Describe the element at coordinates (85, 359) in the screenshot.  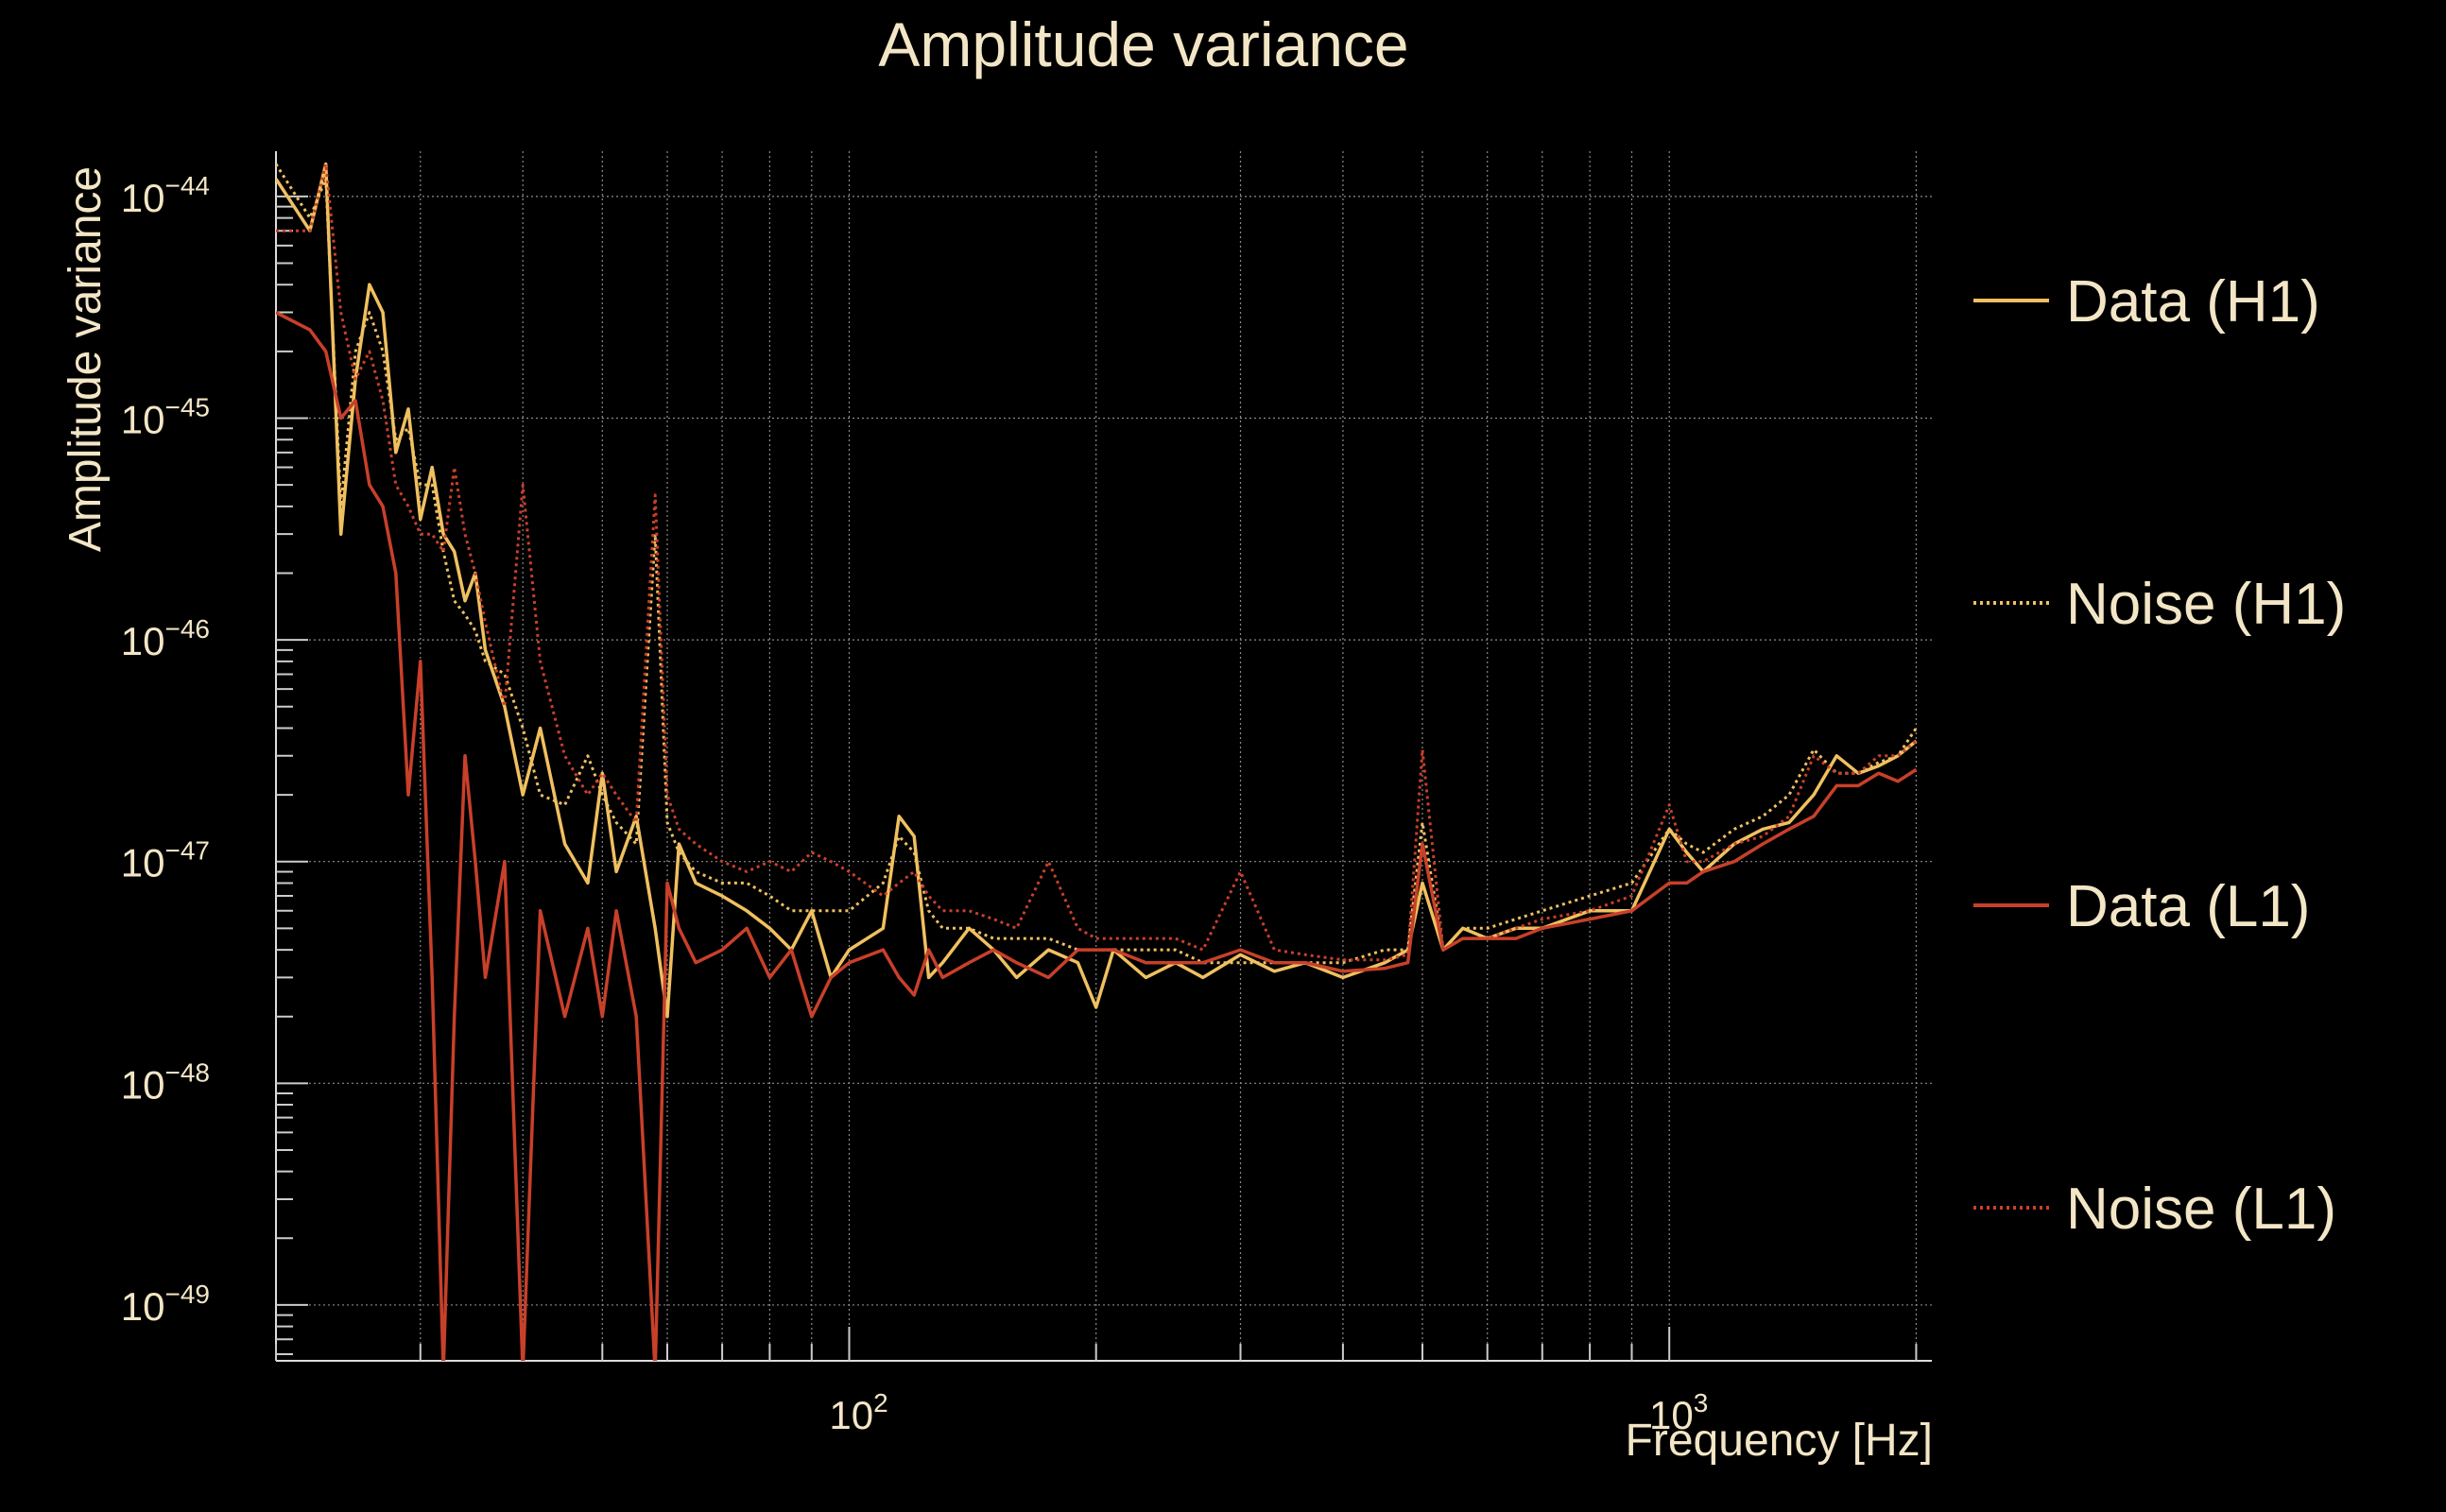
I see `y-axis-label: Amplitude variance` at that location.